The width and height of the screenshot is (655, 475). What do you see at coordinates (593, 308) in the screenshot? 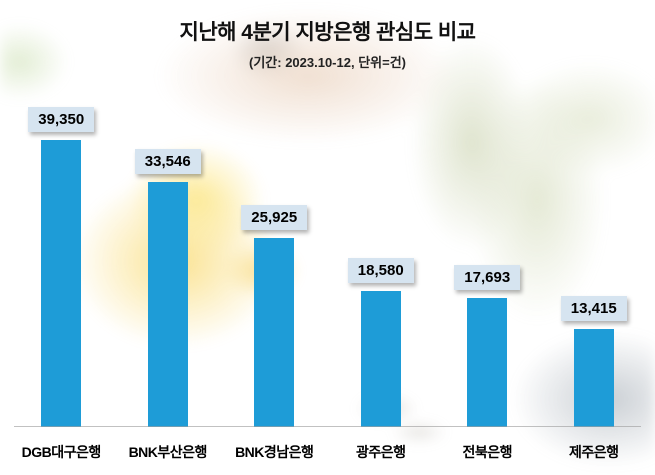
I see `bar-value-label: 13,415` at bounding box center [593, 308].